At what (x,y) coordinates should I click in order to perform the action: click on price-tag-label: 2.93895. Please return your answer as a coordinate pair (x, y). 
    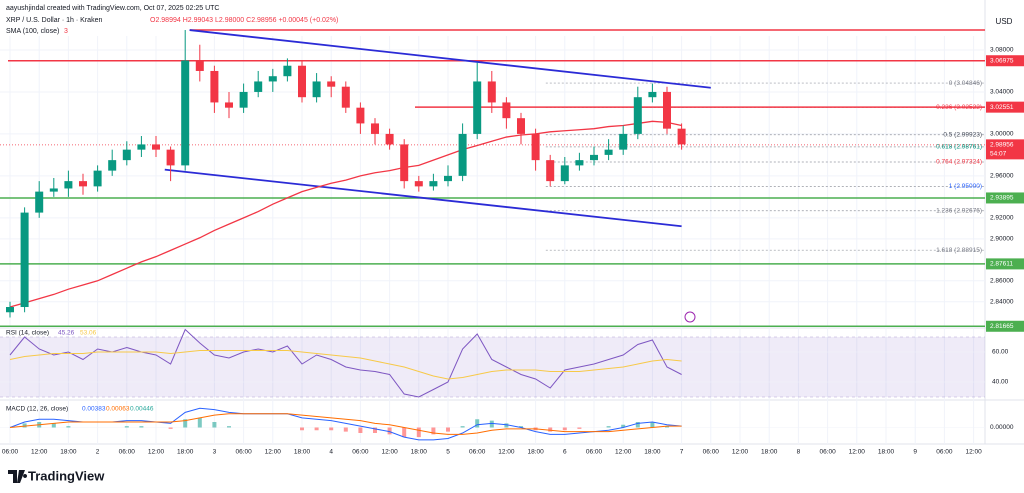
    Looking at the image, I should click on (1002, 198).